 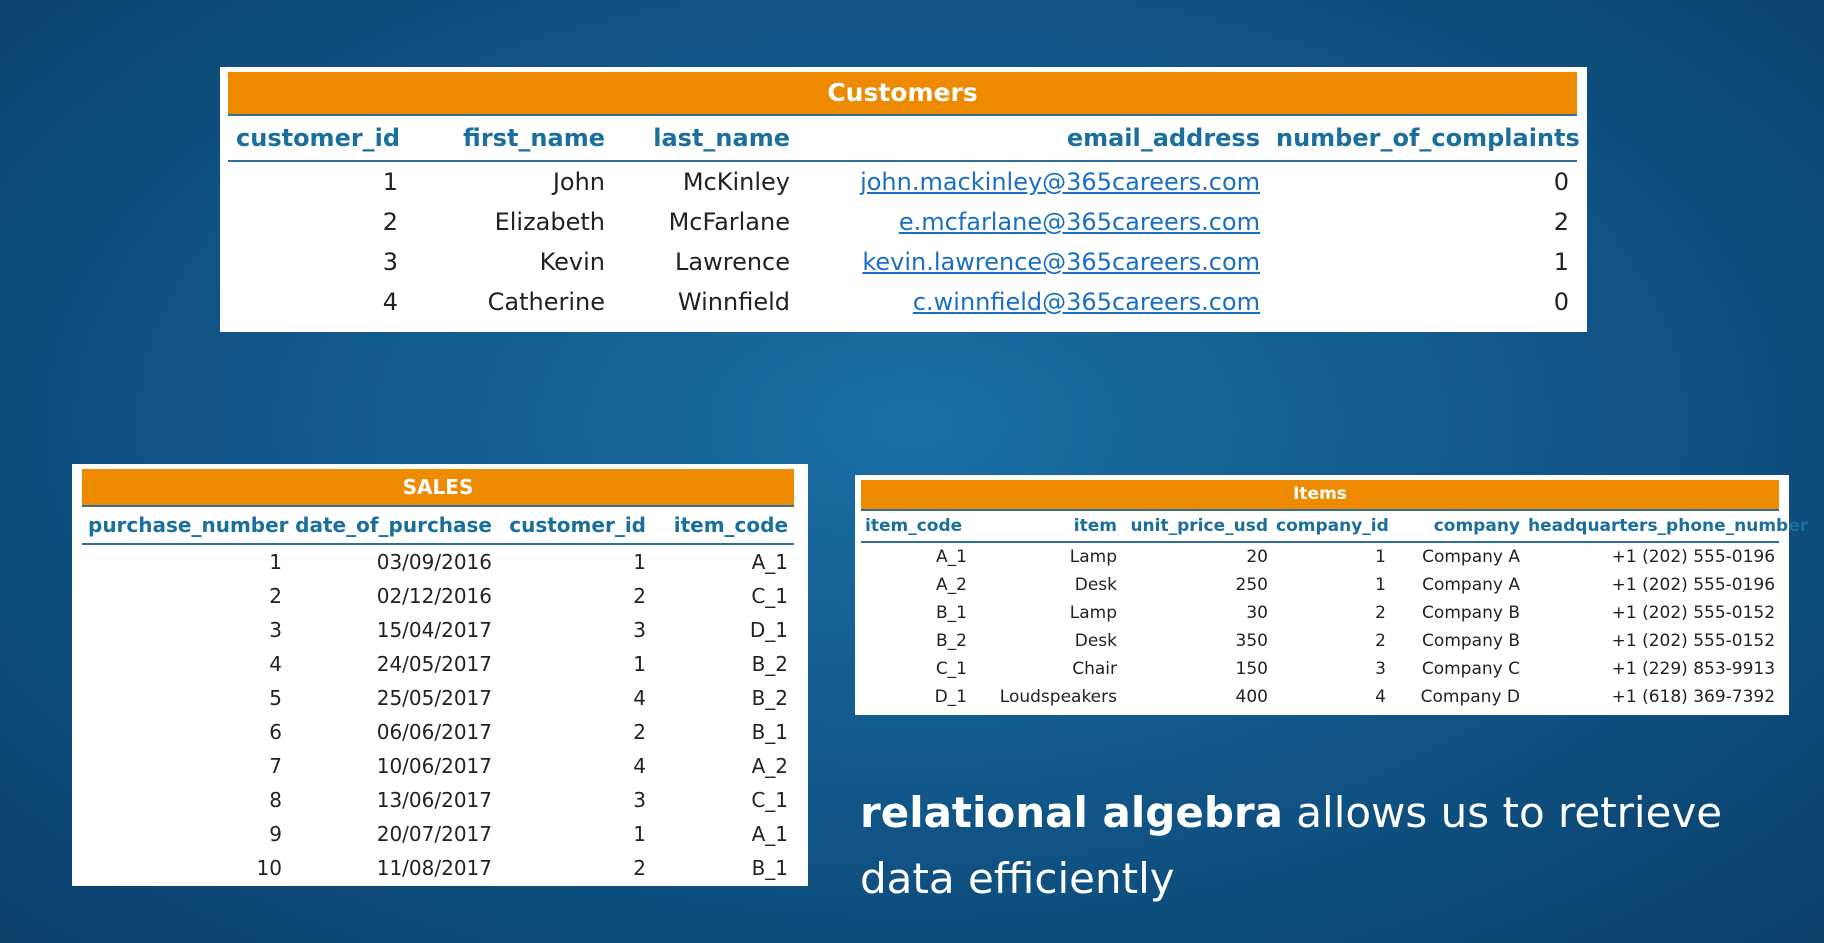 I want to click on customers-title: Customers, so click(x=903, y=94).